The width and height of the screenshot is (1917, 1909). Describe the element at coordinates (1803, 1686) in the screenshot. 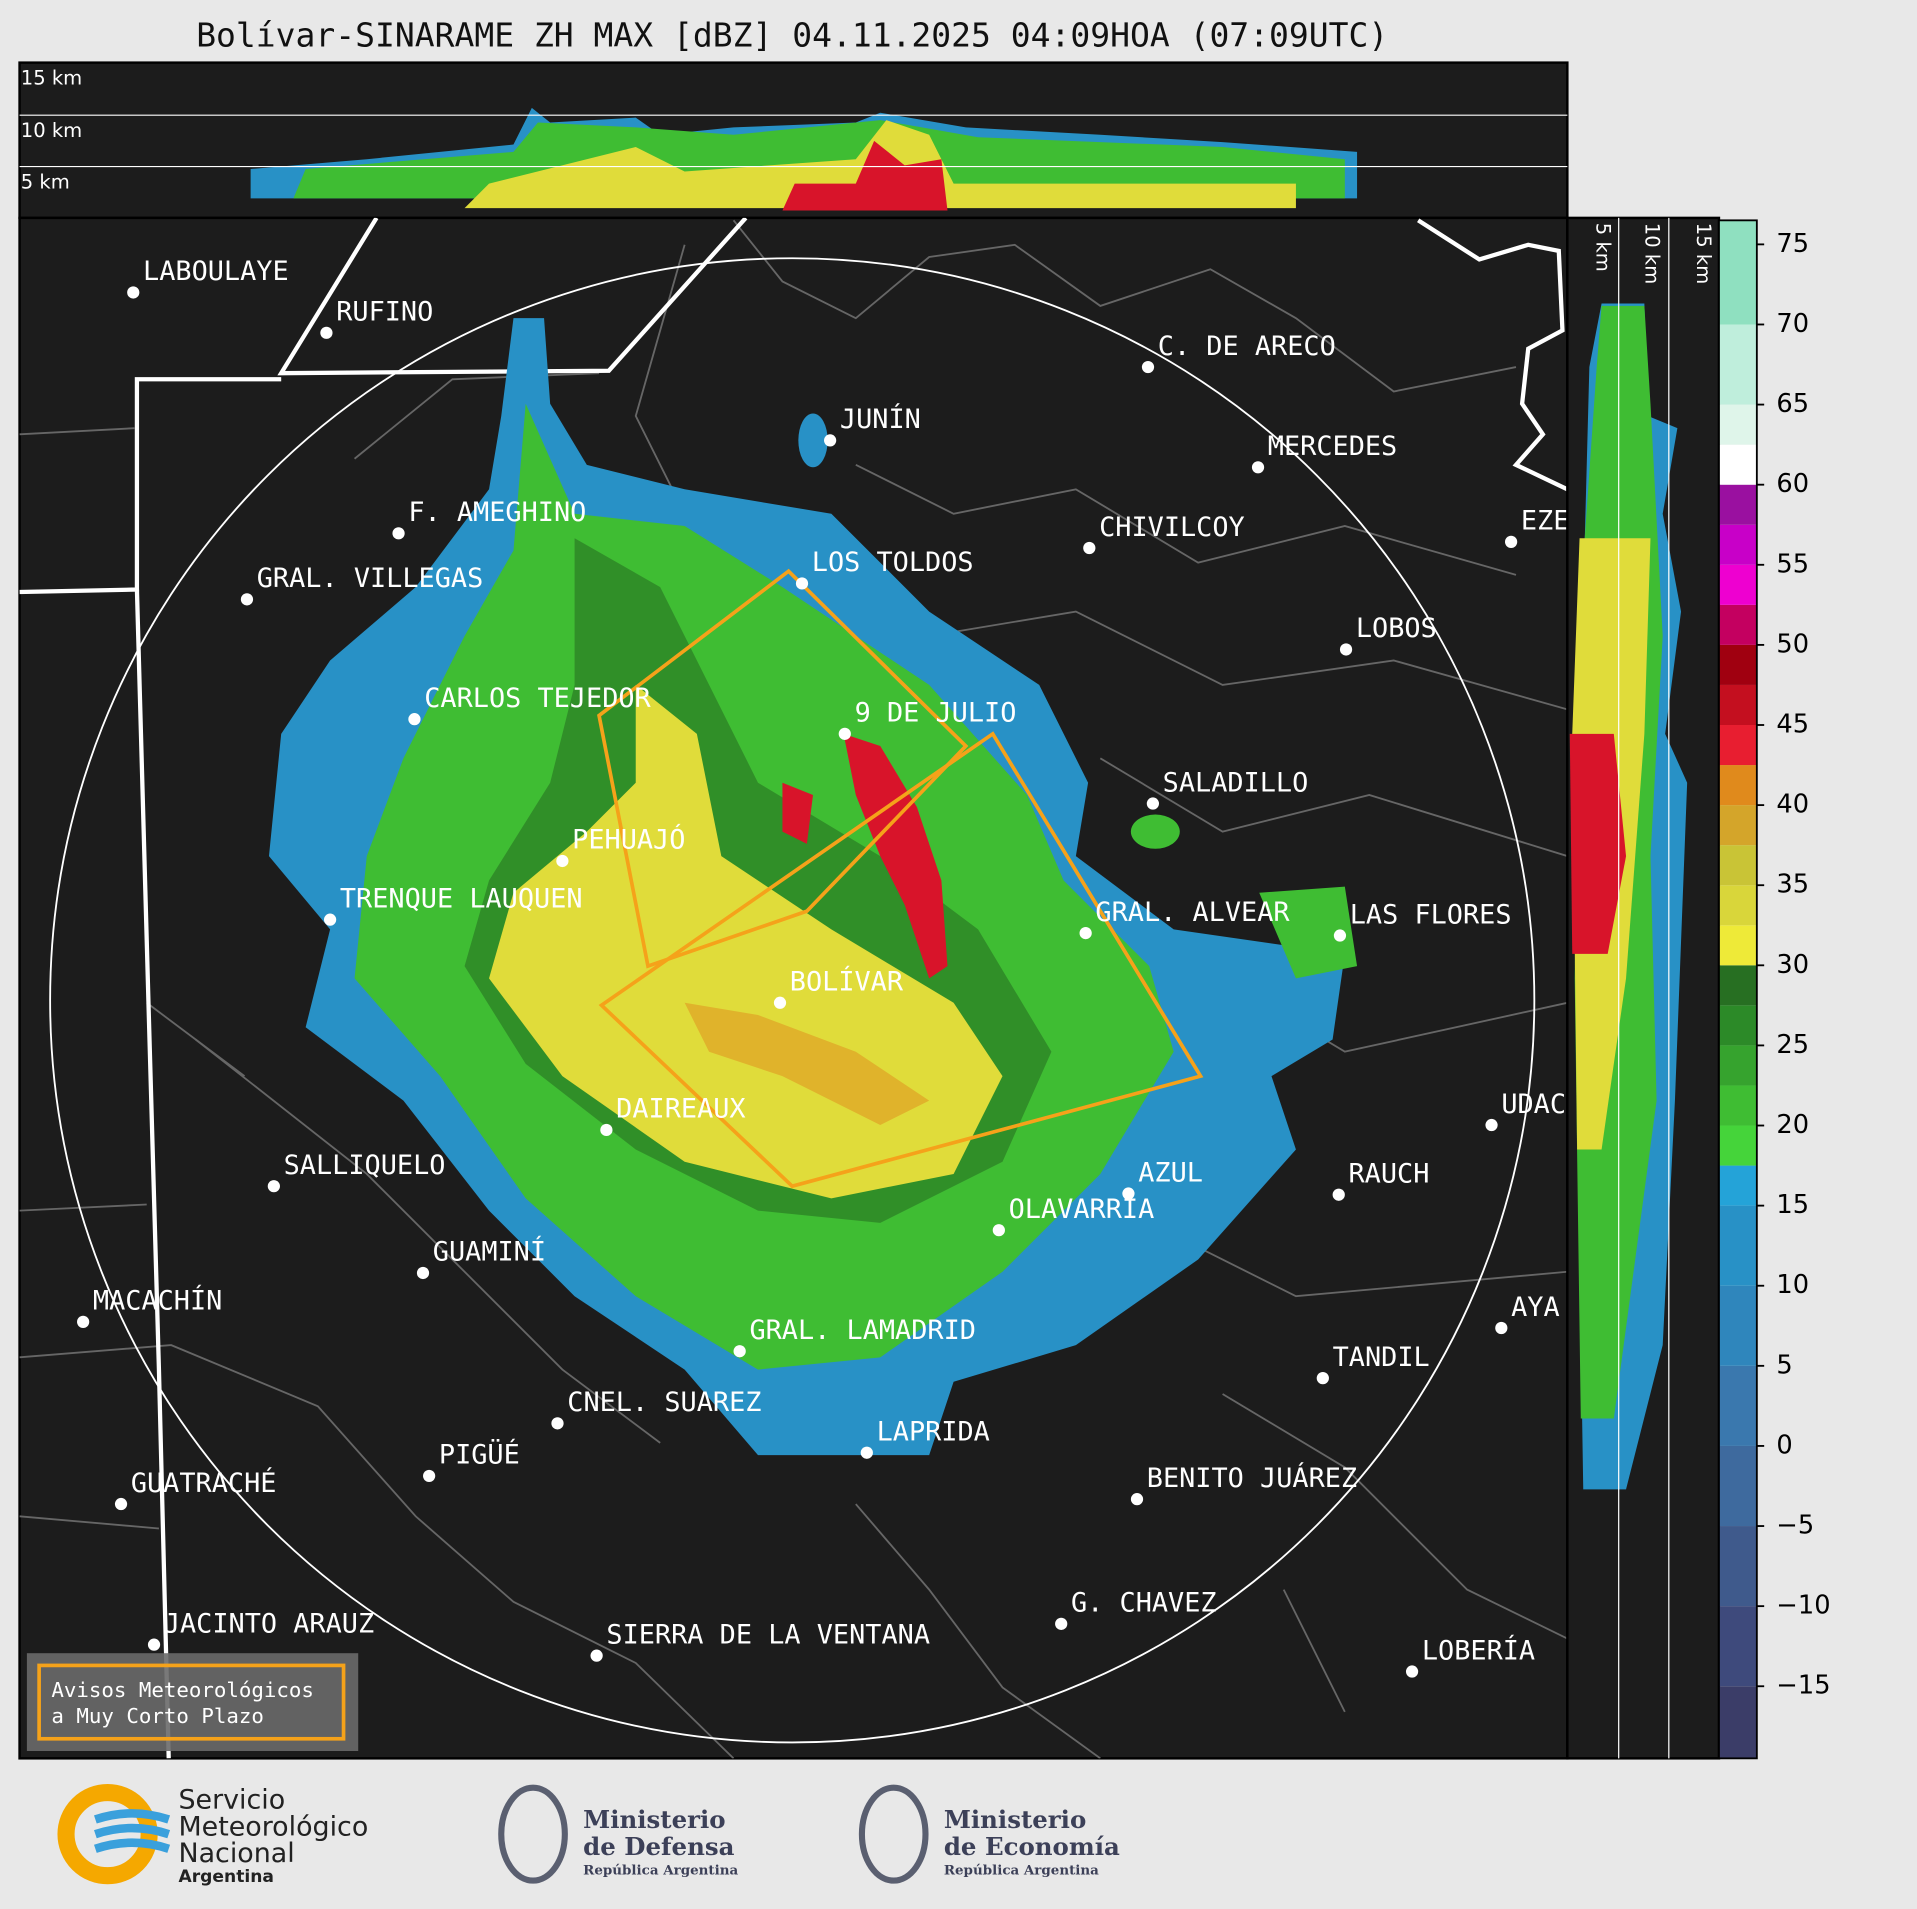

I see `colorbar-tick-label: −15` at that location.